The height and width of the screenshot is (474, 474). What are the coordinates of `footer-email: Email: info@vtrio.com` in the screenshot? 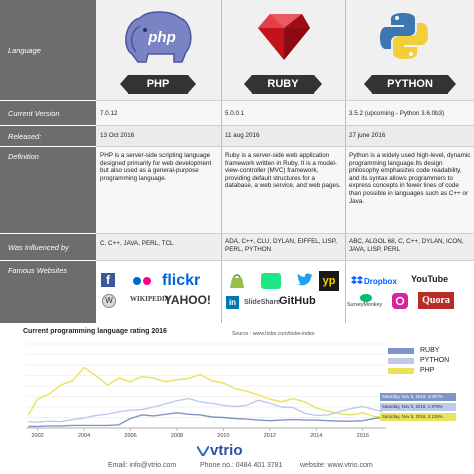 It's located at (142, 465).